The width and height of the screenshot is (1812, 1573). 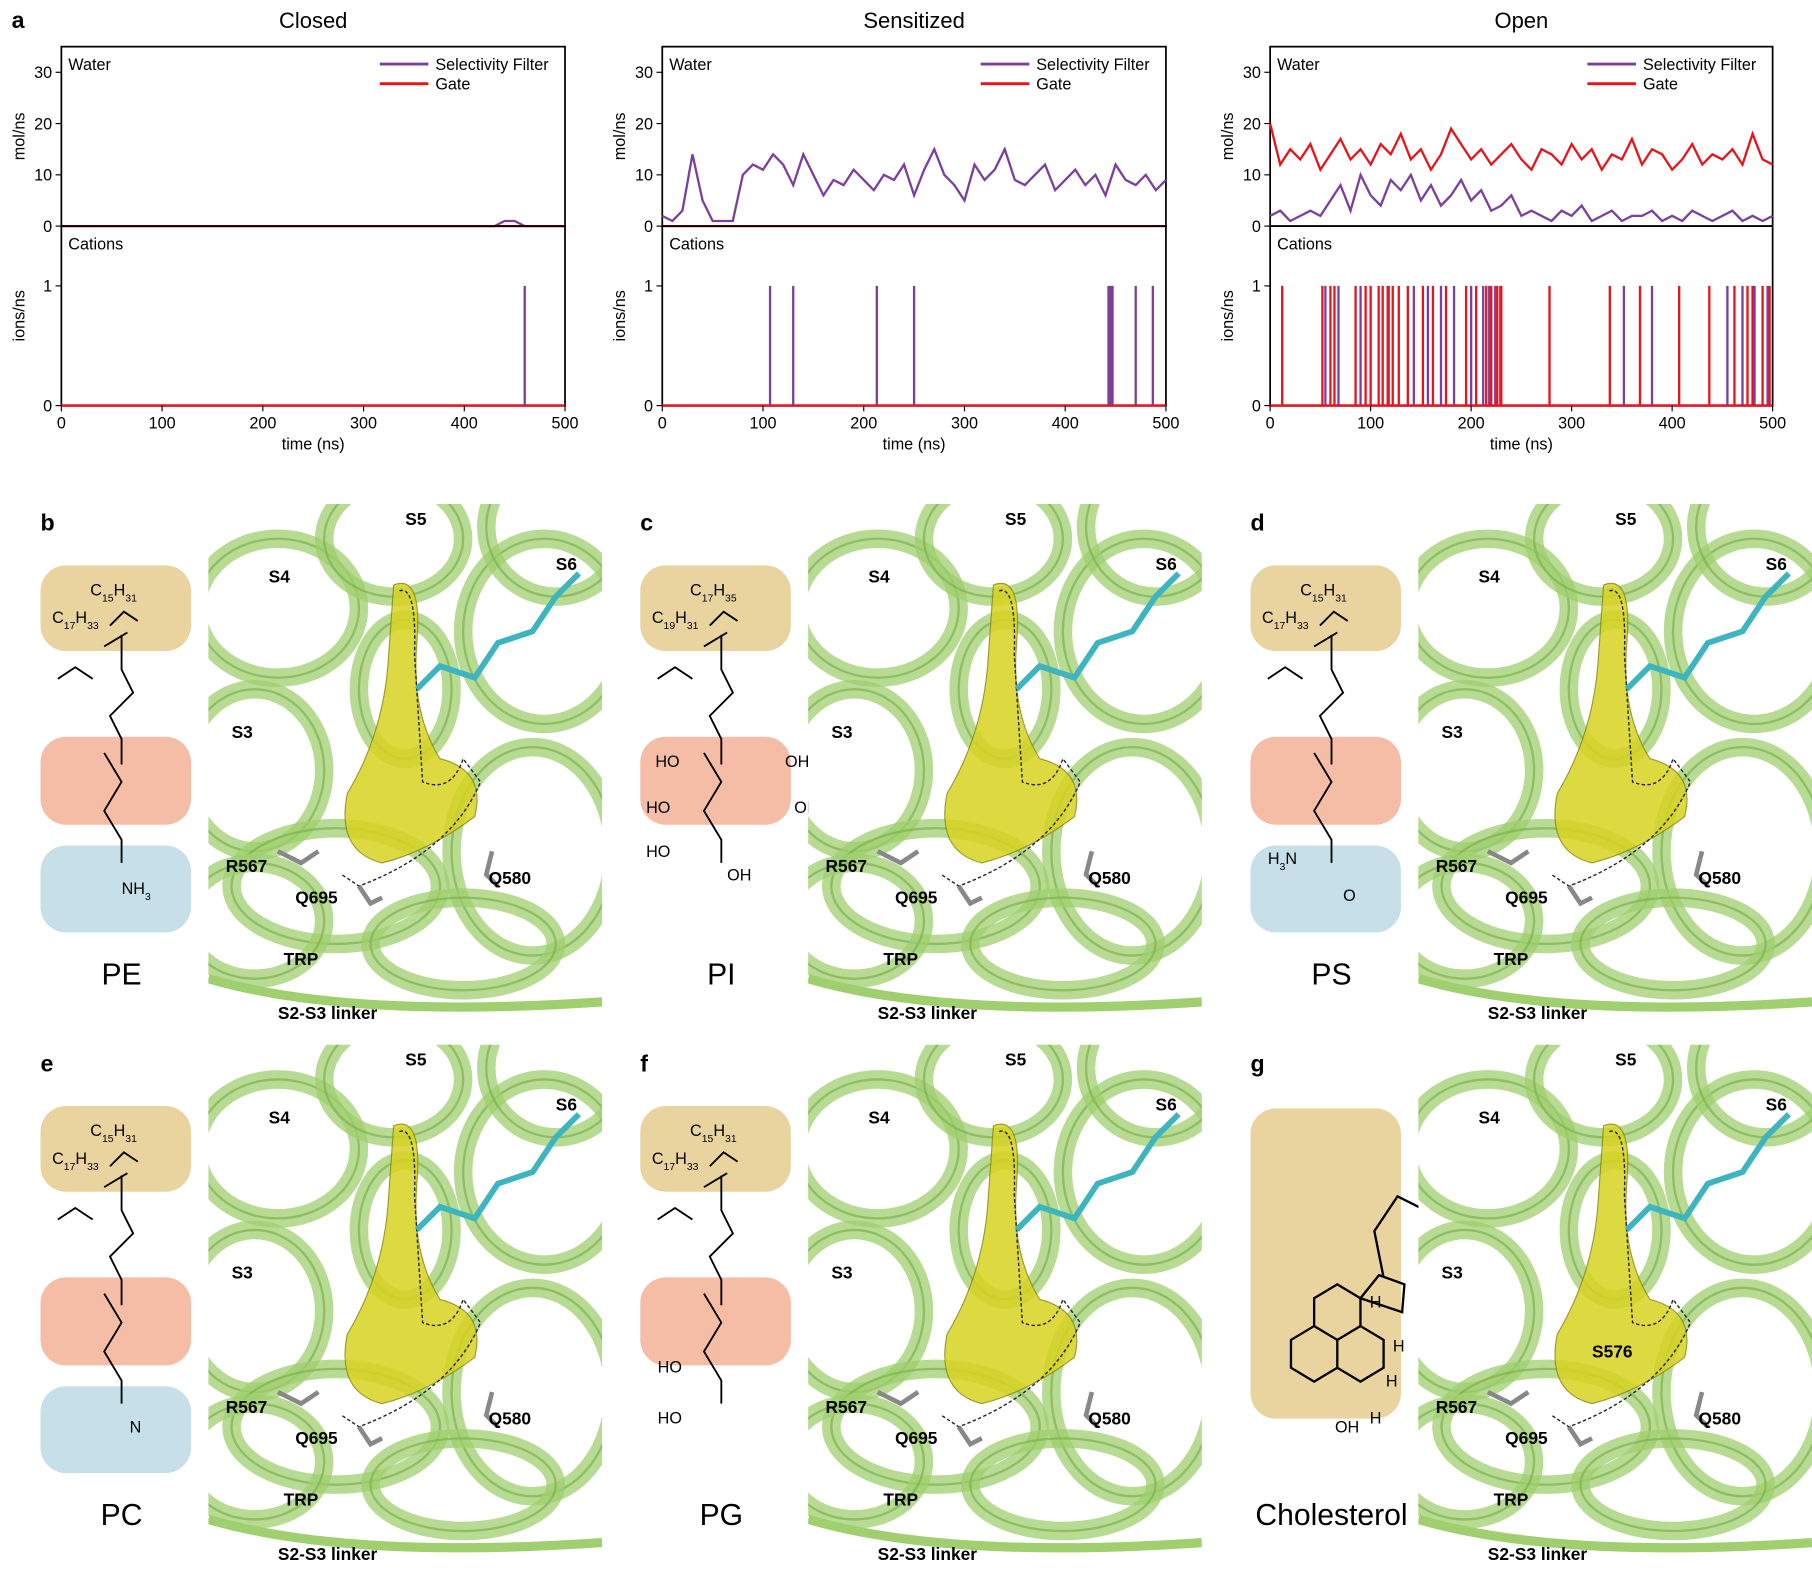 I want to click on head-atom: NH3, so click(x=136, y=891).